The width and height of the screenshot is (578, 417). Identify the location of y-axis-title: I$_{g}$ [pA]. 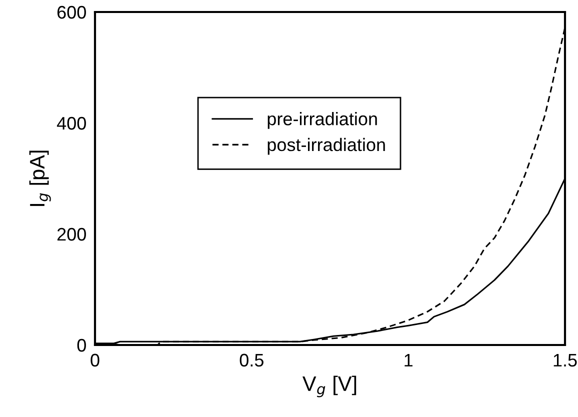
(40, 178).